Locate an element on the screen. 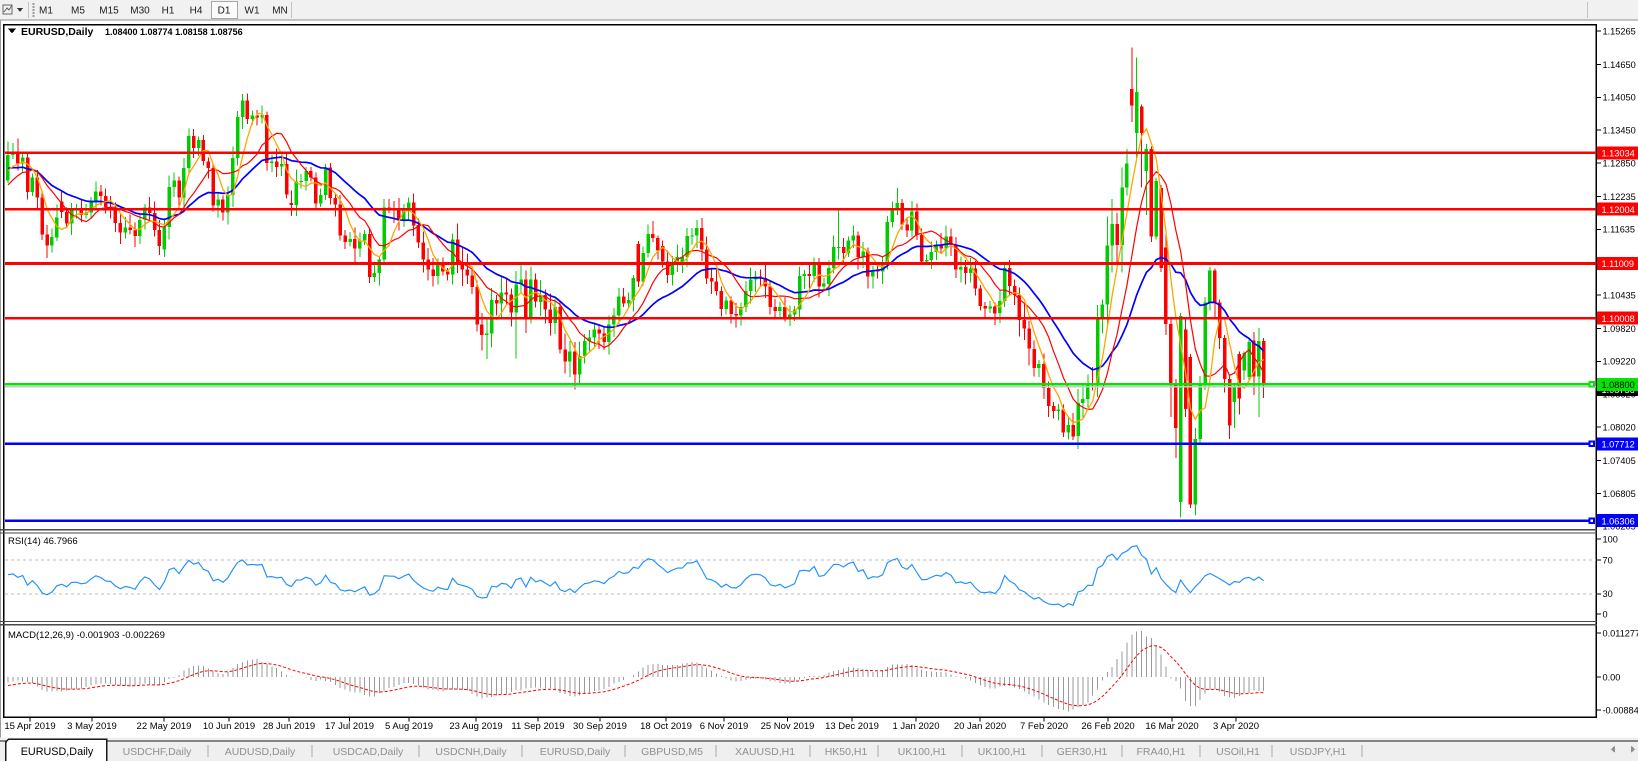  svg-text: XAUUSD,H1 is located at coordinates (765, 752).